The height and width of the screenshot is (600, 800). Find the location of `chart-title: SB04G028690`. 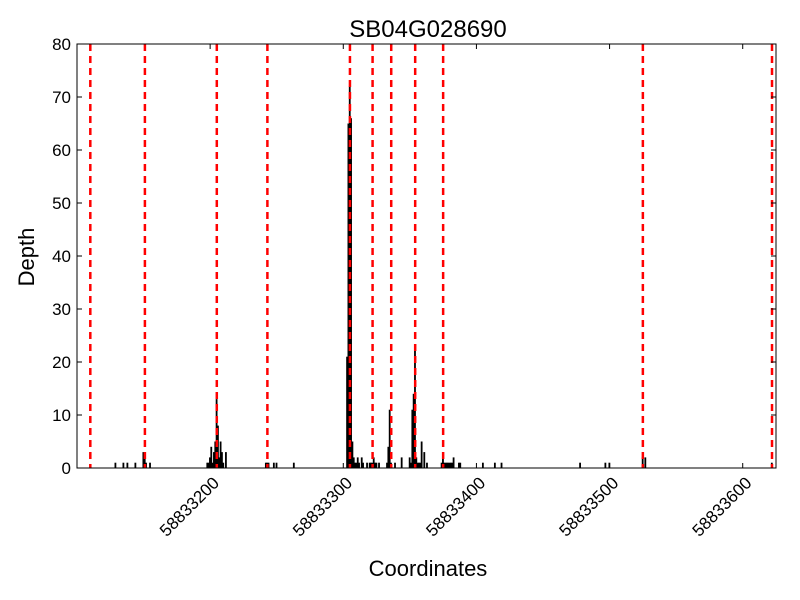

chart-title: SB04G028690 is located at coordinates (427, 29).